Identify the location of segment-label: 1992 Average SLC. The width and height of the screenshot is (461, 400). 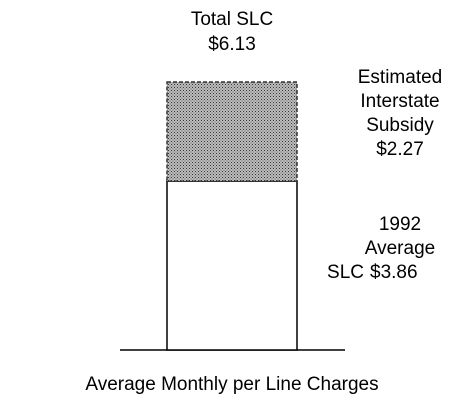
(381, 248).